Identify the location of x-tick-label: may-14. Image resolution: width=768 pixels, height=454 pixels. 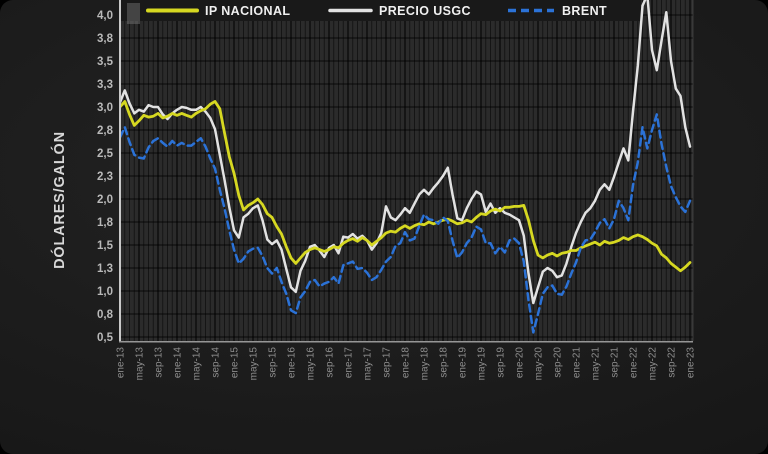
(197, 364).